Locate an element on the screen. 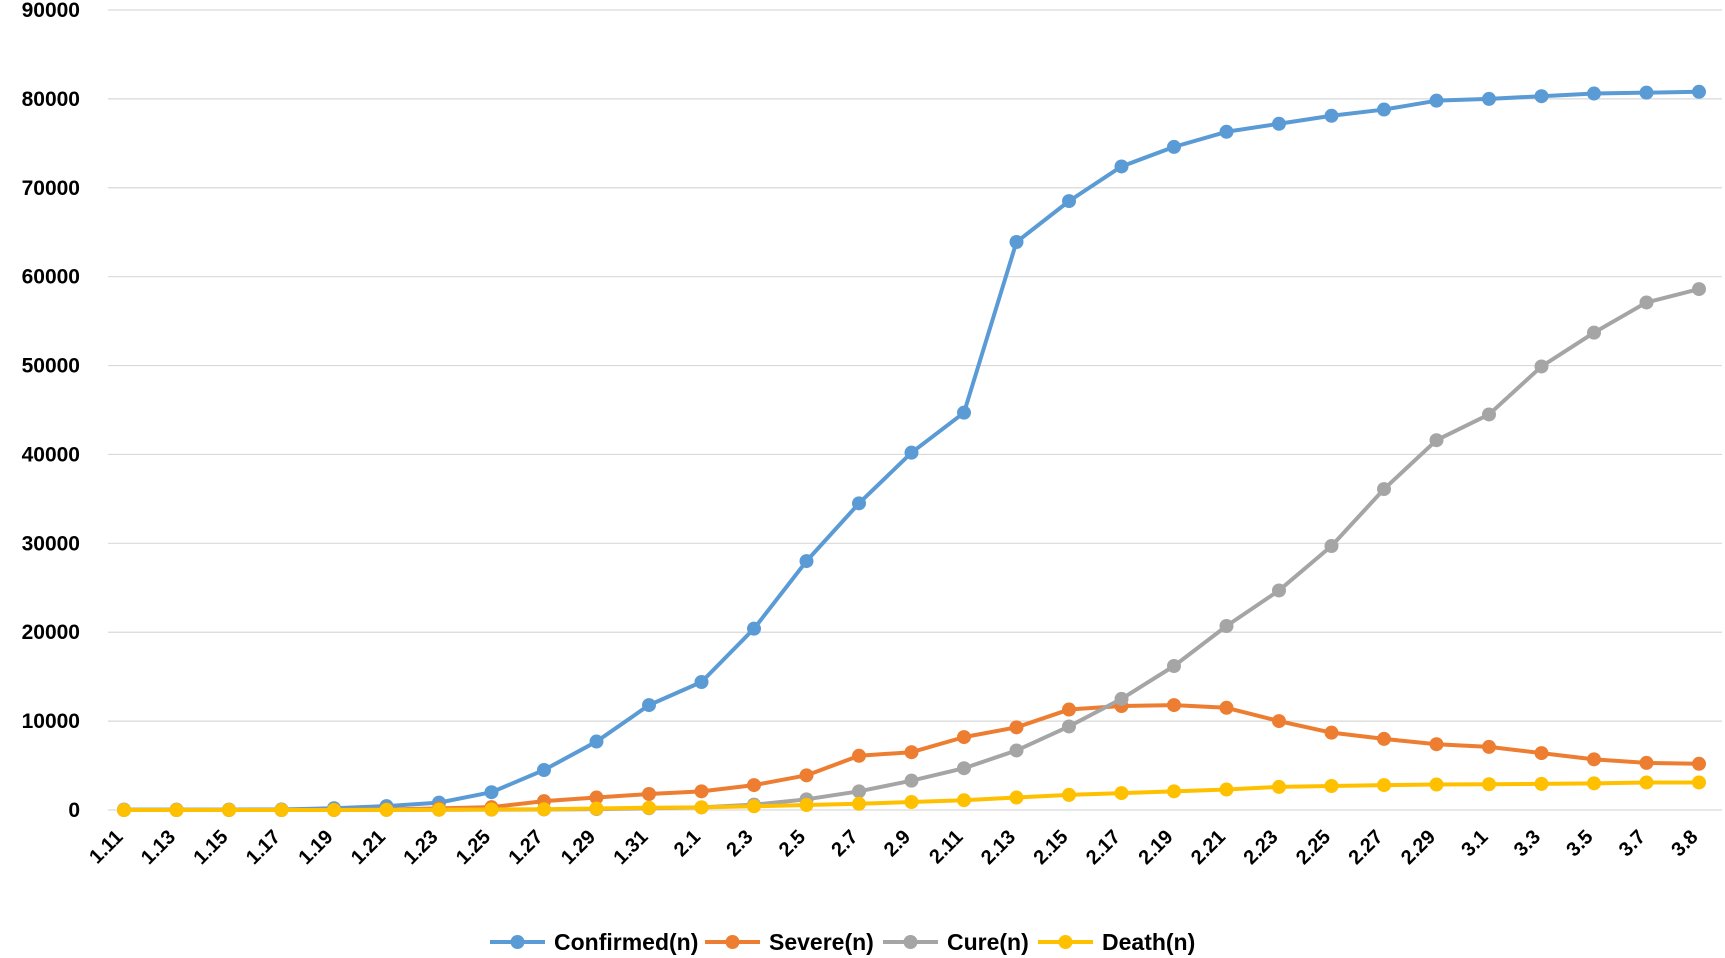 The width and height of the screenshot is (1725, 958). x-tick-label: 2.27 is located at coordinates (1365, 847).